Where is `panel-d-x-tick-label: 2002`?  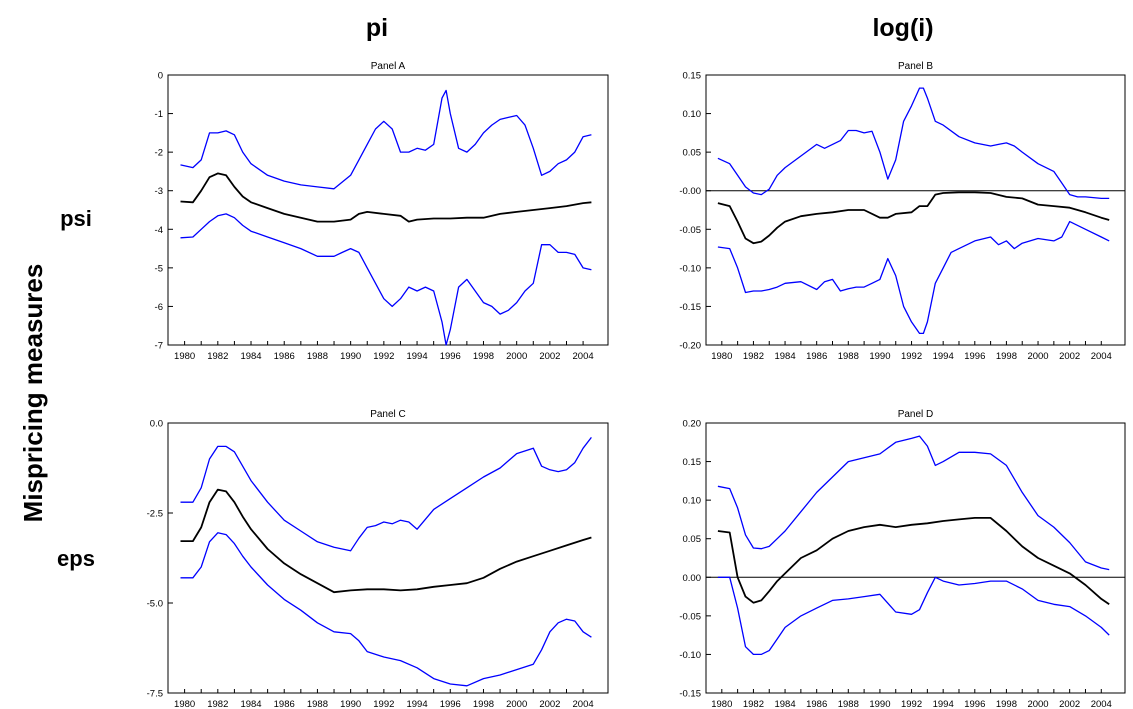
panel-d-x-tick-label: 2002 is located at coordinates (1069, 704).